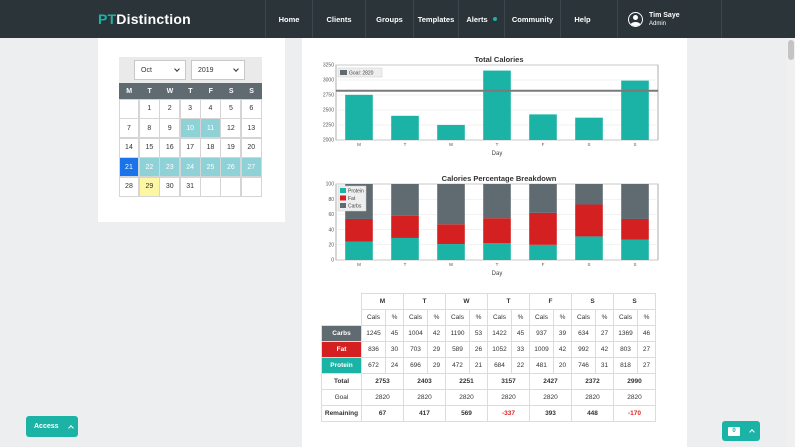 The height and width of the screenshot is (447, 795). I want to click on x-tick-label: M, so click(359, 264).